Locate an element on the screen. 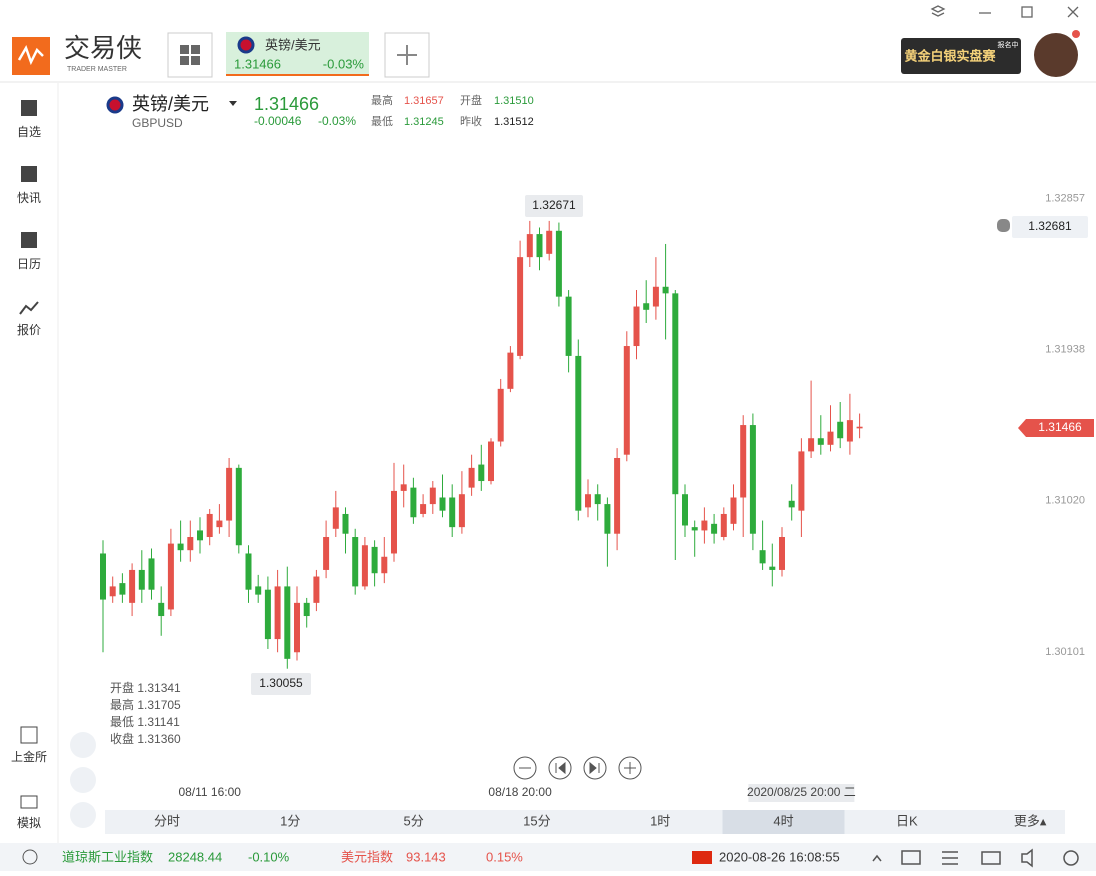  ad-text: 黄金白银实盘赛 is located at coordinates (950, 55).